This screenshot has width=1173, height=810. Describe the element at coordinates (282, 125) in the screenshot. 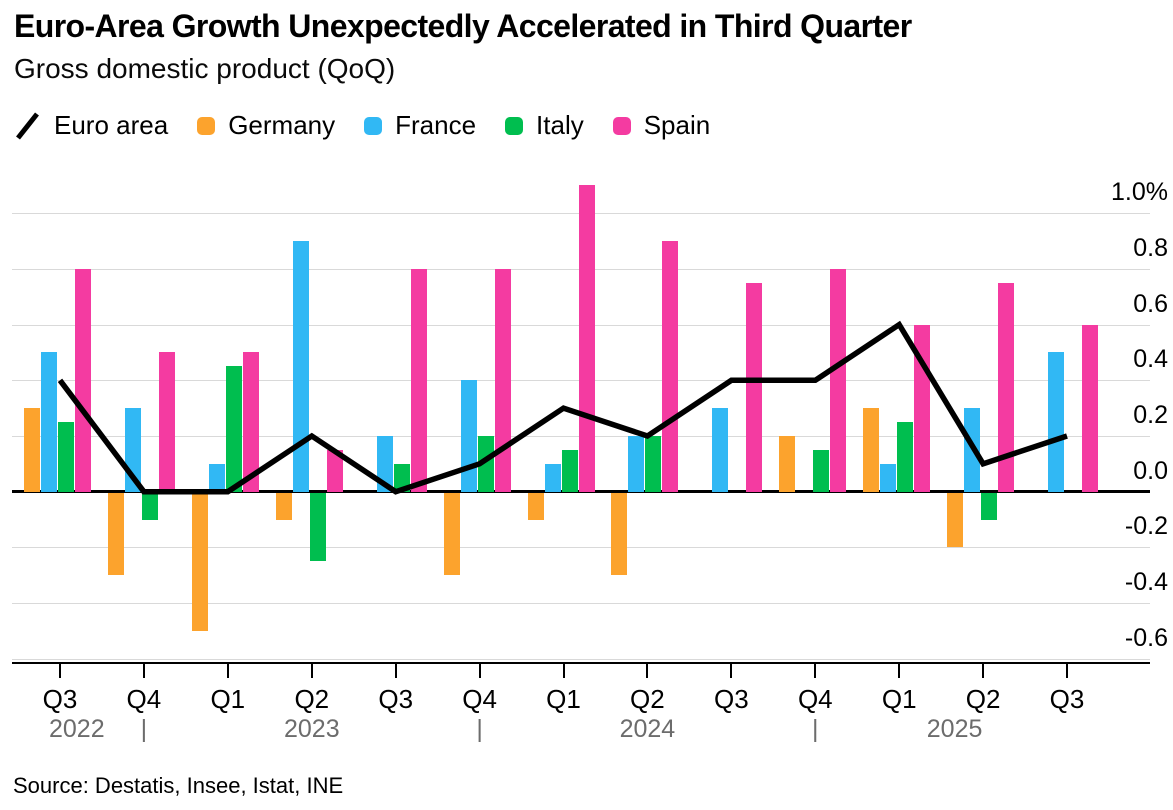

I see `legend-label-germany: Germany` at that location.